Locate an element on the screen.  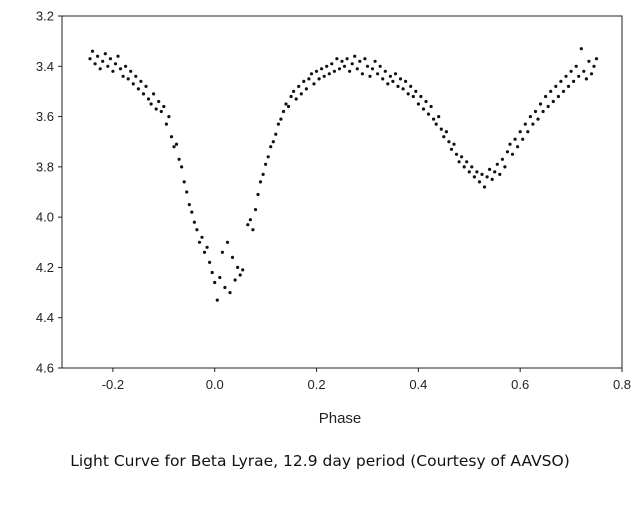
y-tick-label: 4.0 is located at coordinates (45, 217).